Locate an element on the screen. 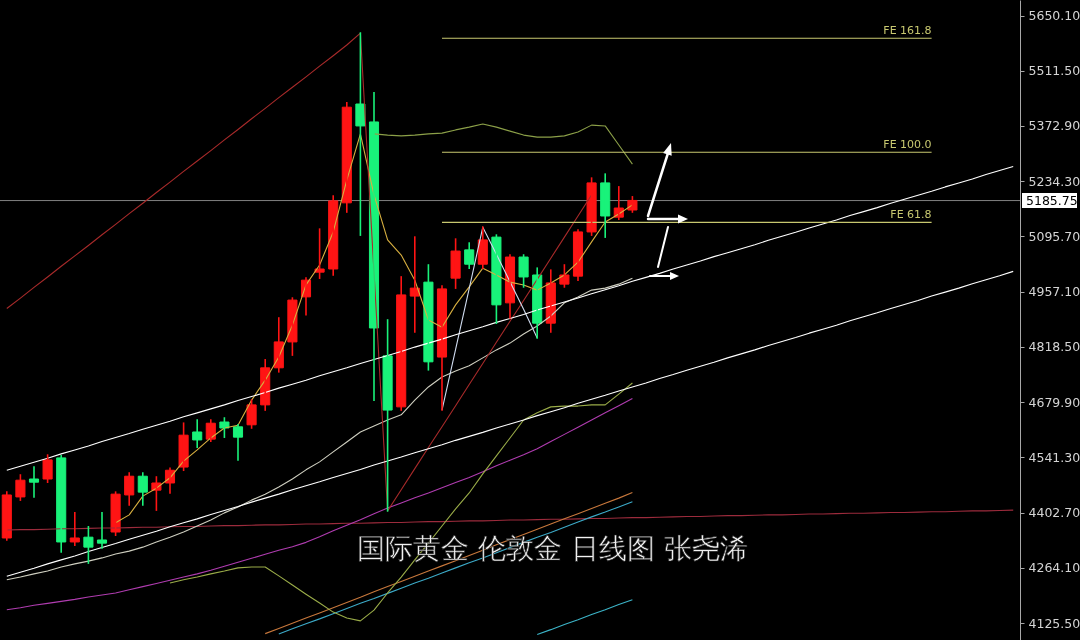 This screenshot has width=1080, height=640. y-tick-label: 4541.30 is located at coordinates (1054, 457).